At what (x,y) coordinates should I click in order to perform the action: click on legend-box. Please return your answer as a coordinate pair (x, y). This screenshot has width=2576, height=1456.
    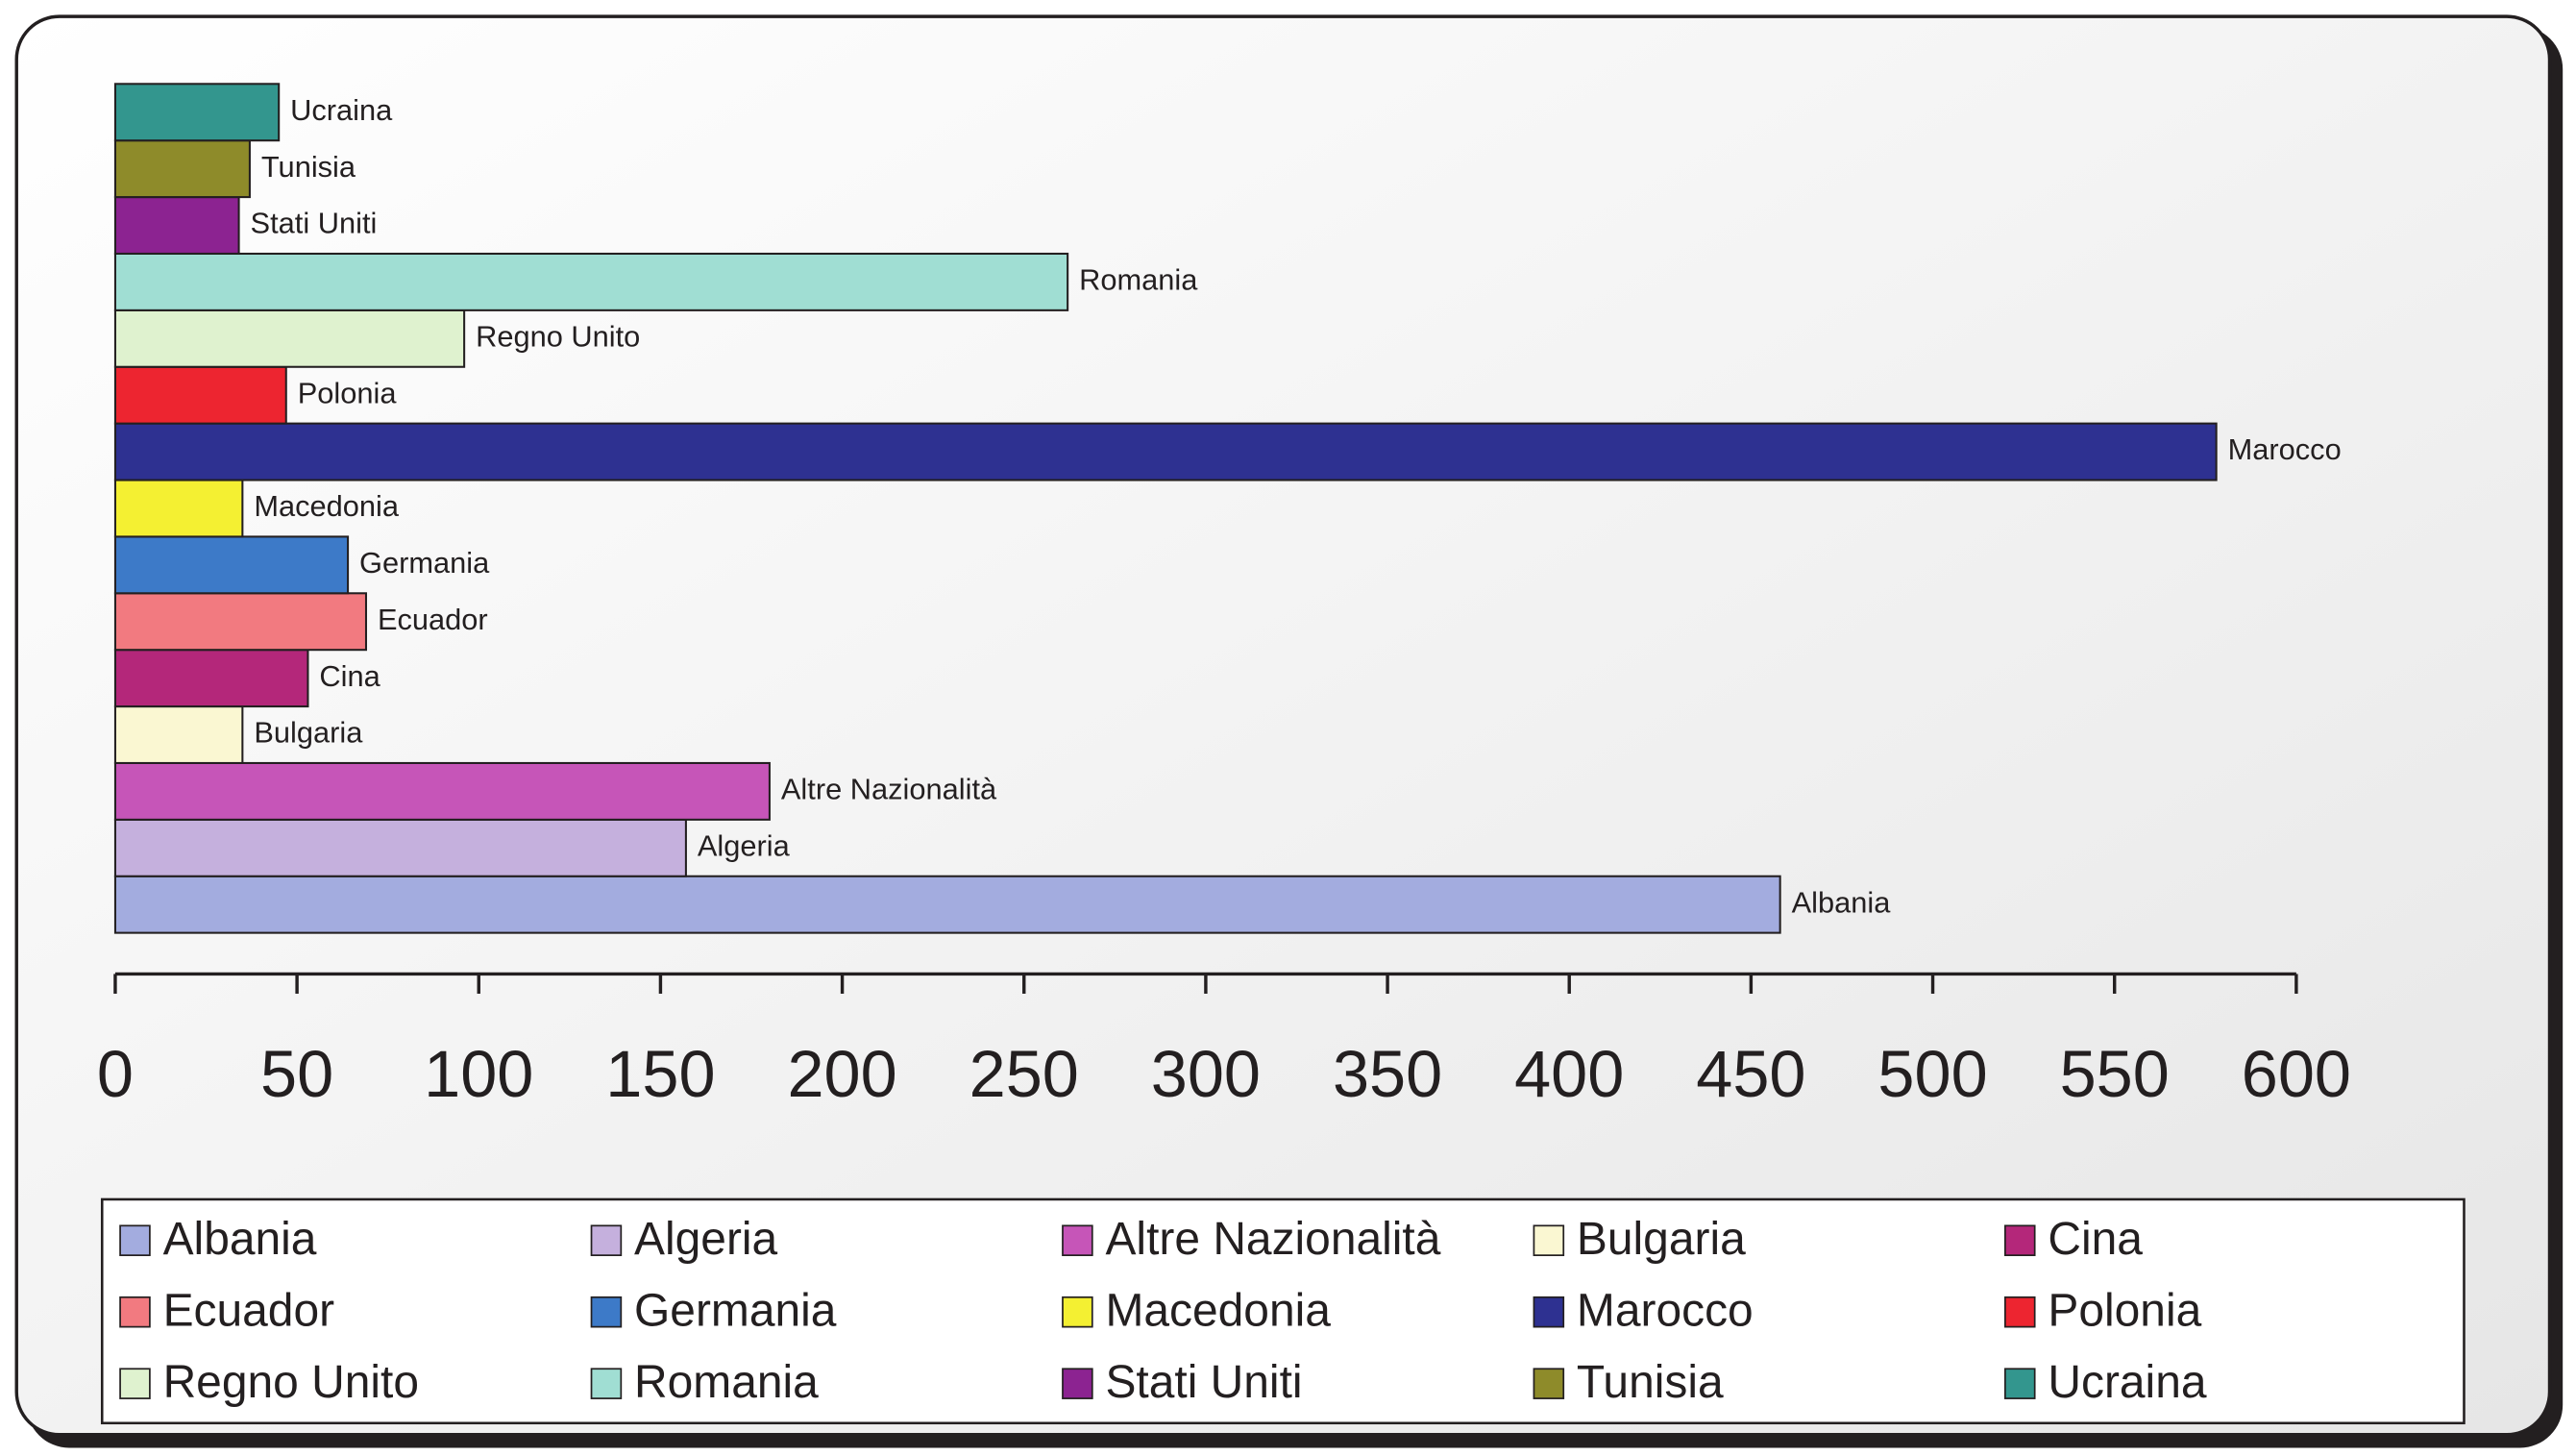
    Looking at the image, I should click on (1283, 1311).